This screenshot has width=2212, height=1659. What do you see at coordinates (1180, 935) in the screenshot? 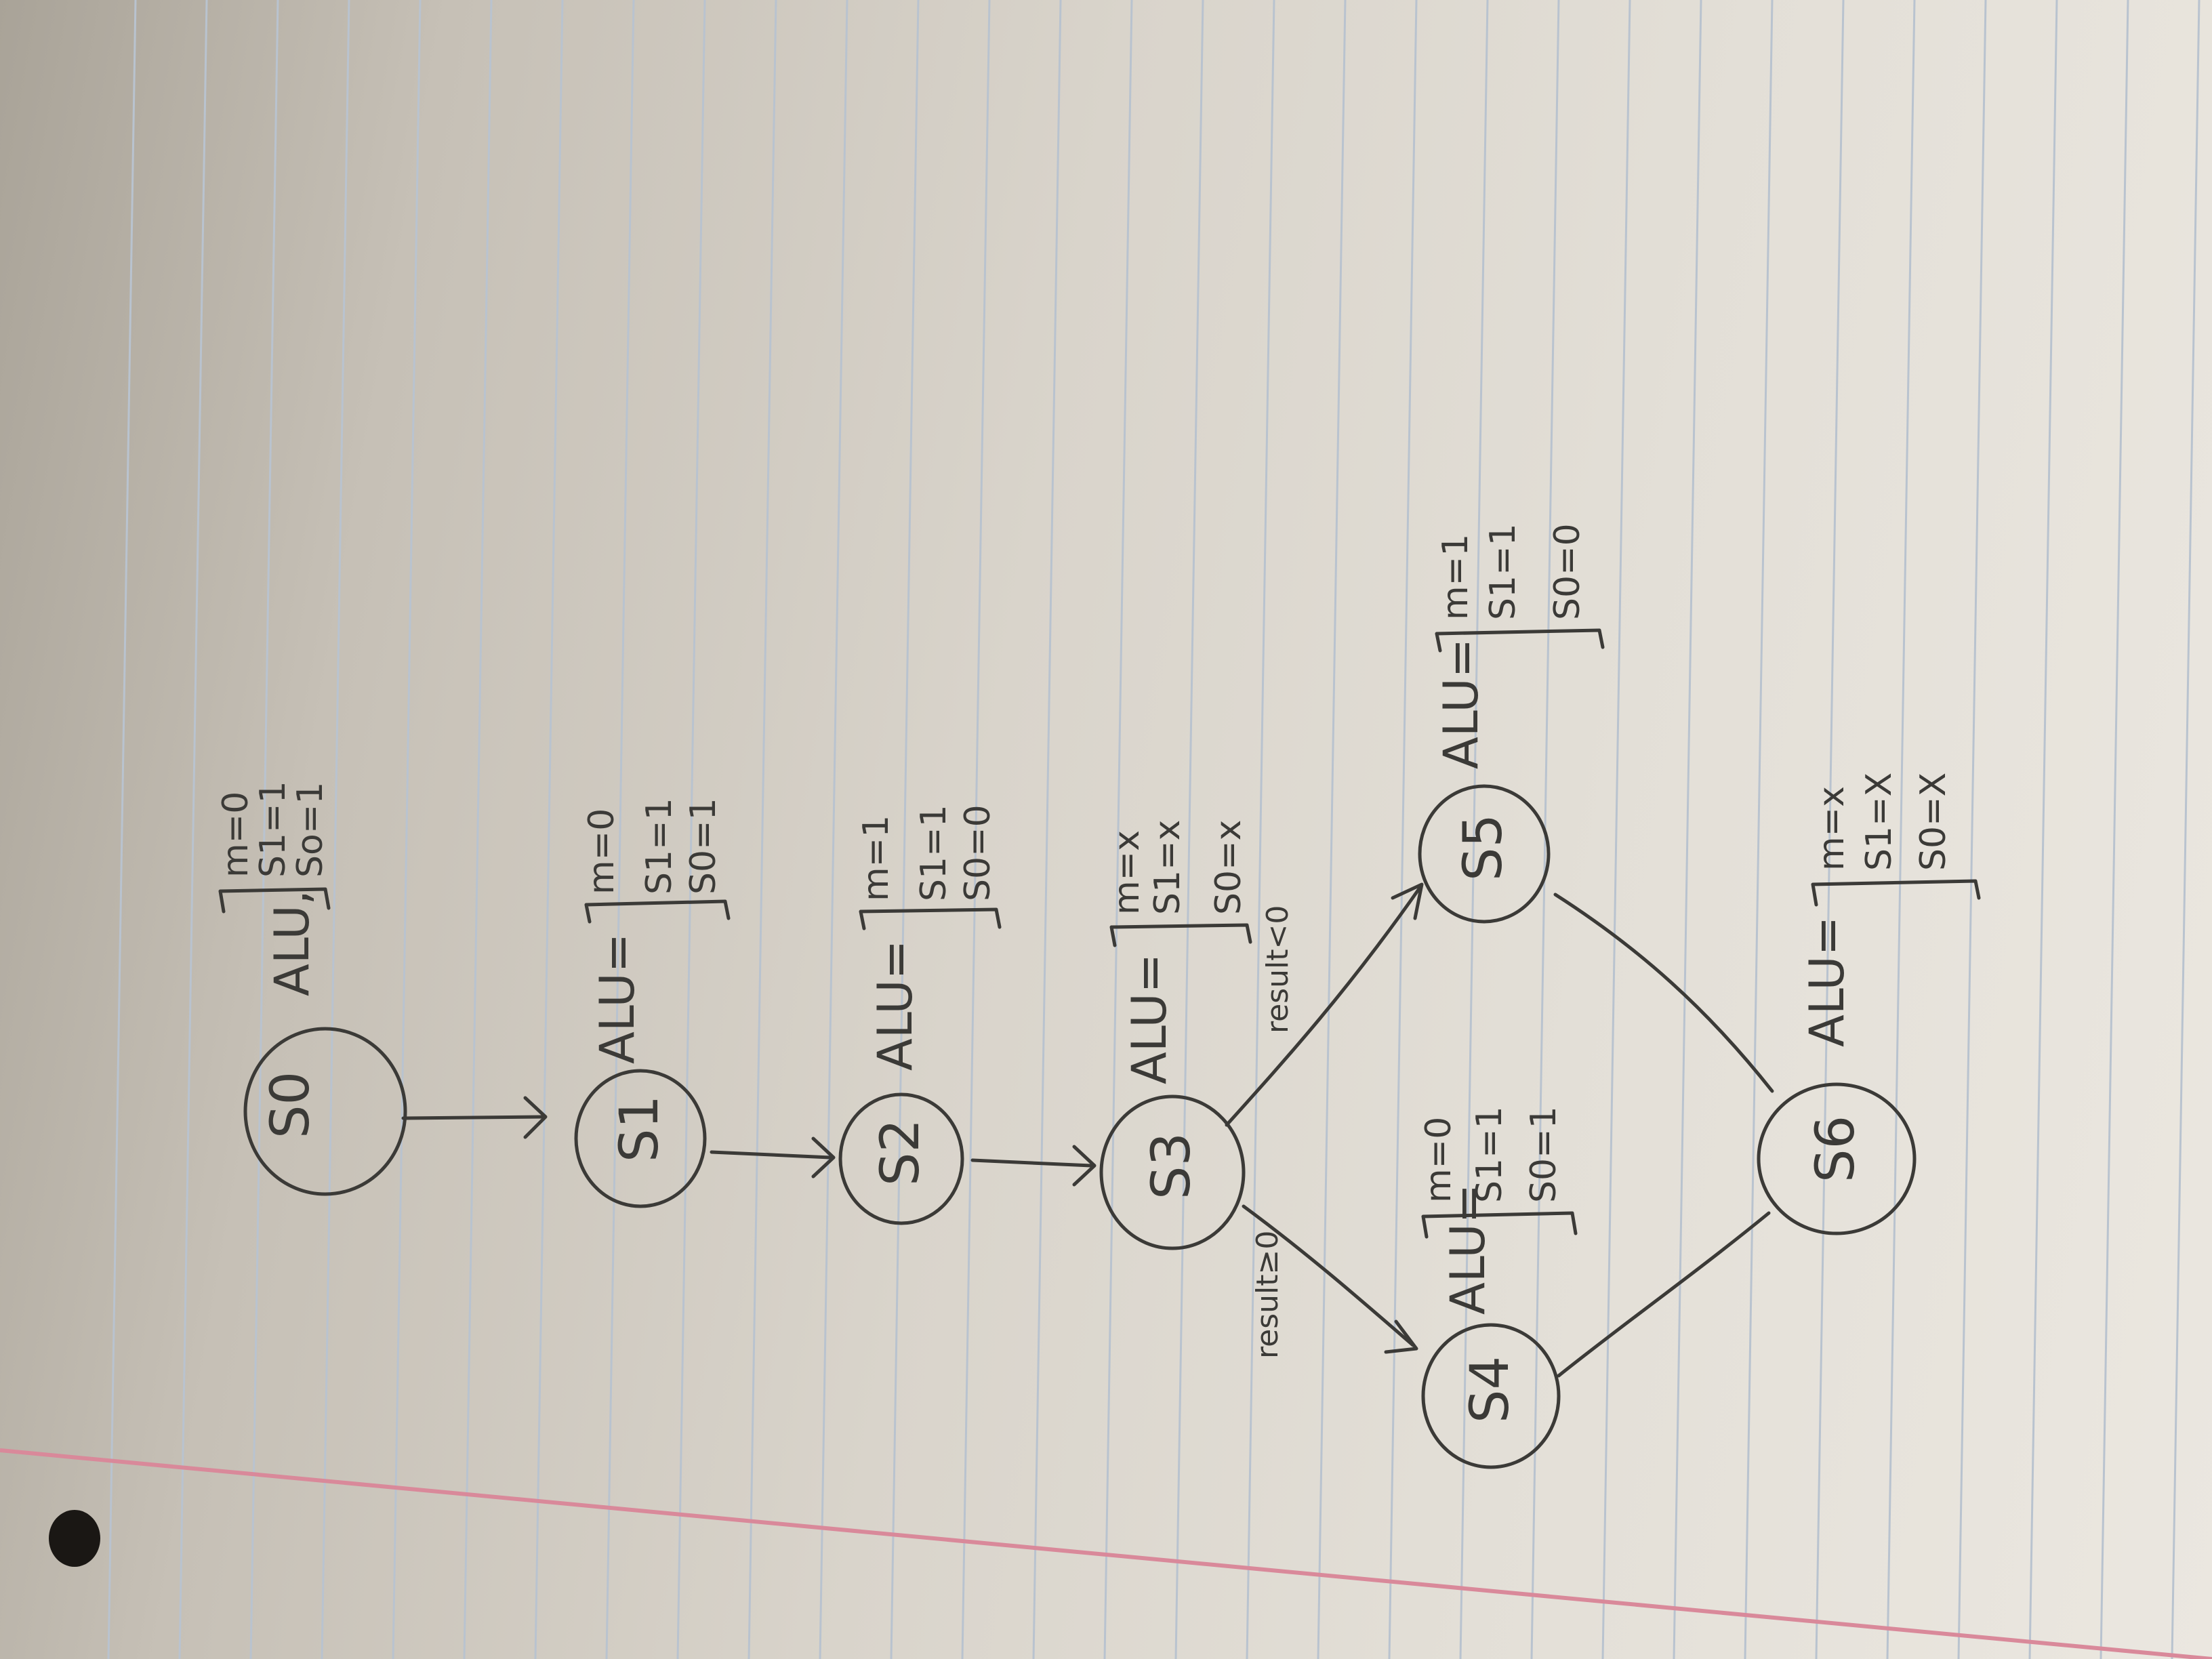
I see `bracket-s3` at bounding box center [1180, 935].